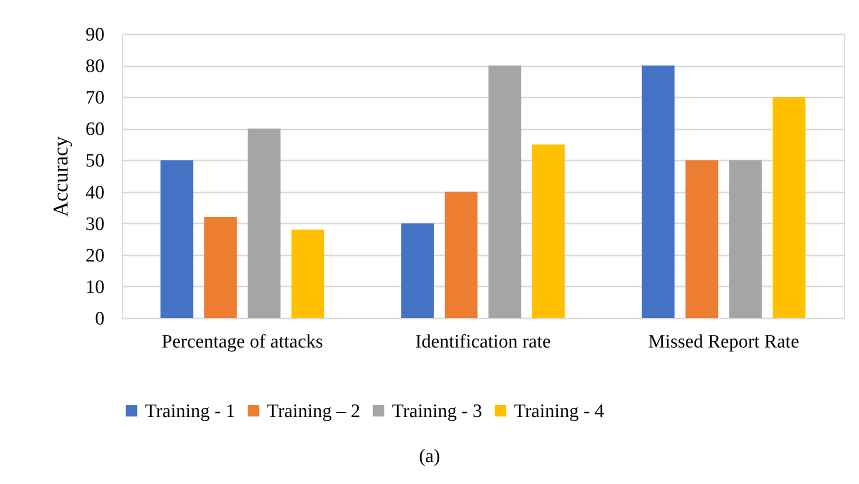 This screenshot has height=484, width=859. I want to click on y-tick-label: 0, so click(99, 319).